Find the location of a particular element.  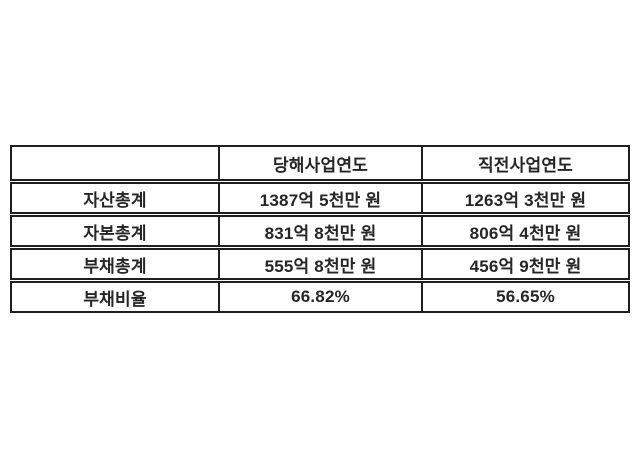

value-total-assets-current: 1387억 5천만 원 is located at coordinates (319, 198).